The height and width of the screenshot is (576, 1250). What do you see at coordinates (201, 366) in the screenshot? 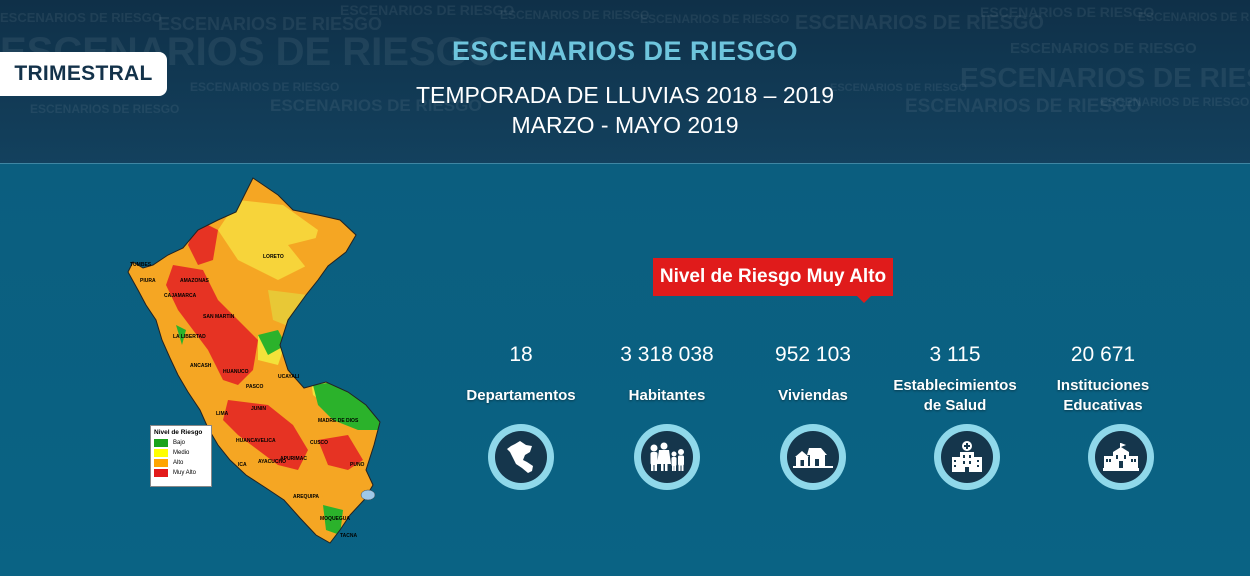
I see `region-label-ancash: ANCASH` at bounding box center [201, 366].